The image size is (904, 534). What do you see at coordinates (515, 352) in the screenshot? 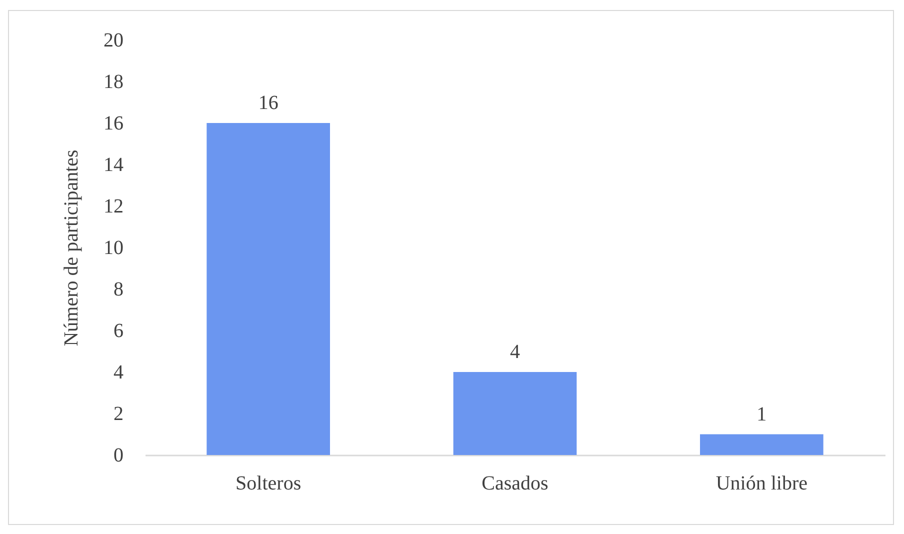
I see `data-label: 4` at bounding box center [515, 352].